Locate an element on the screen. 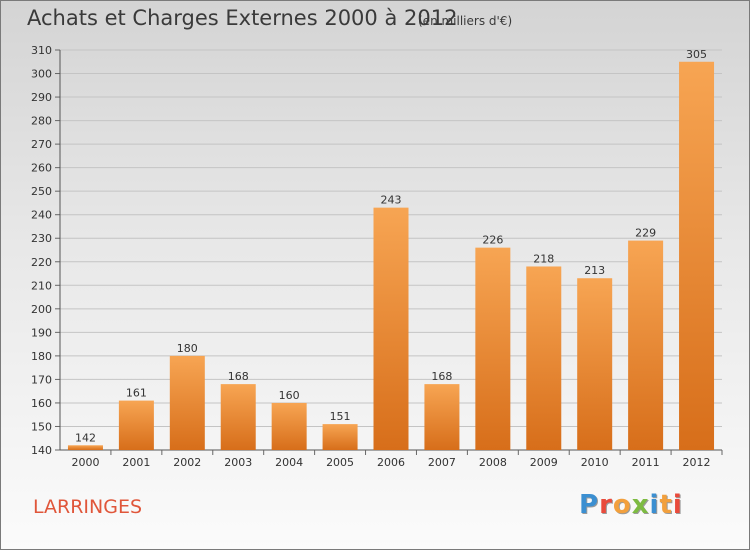  y-tick-label: 300 is located at coordinates (41, 74).